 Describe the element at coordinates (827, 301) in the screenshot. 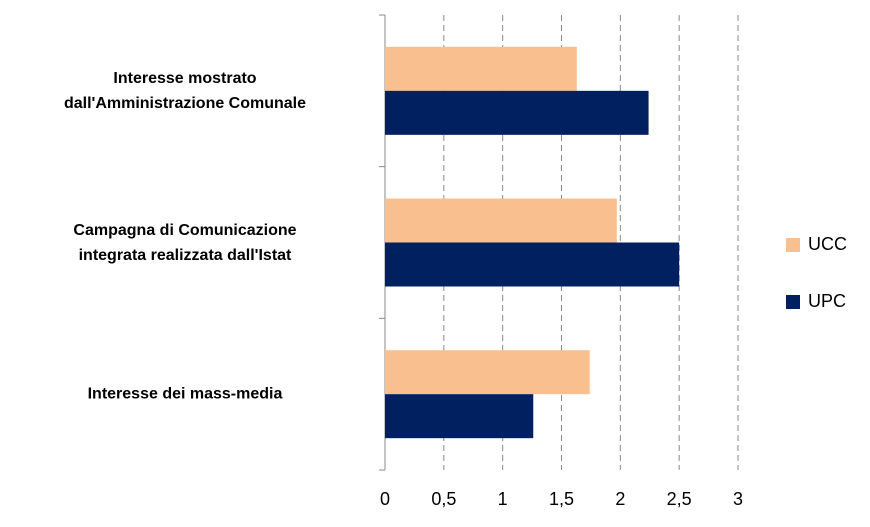

I see `legend-label: UPC` at that location.